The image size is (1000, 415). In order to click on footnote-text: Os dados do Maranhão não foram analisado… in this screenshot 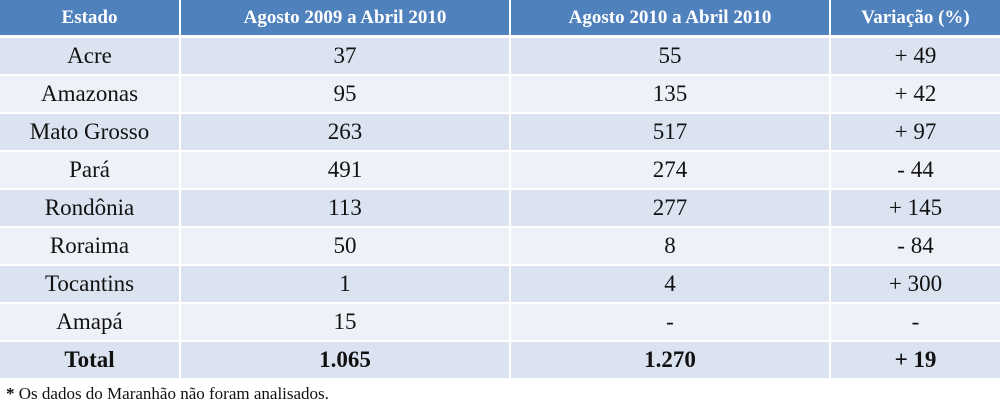, I will do `click(171, 393)`.